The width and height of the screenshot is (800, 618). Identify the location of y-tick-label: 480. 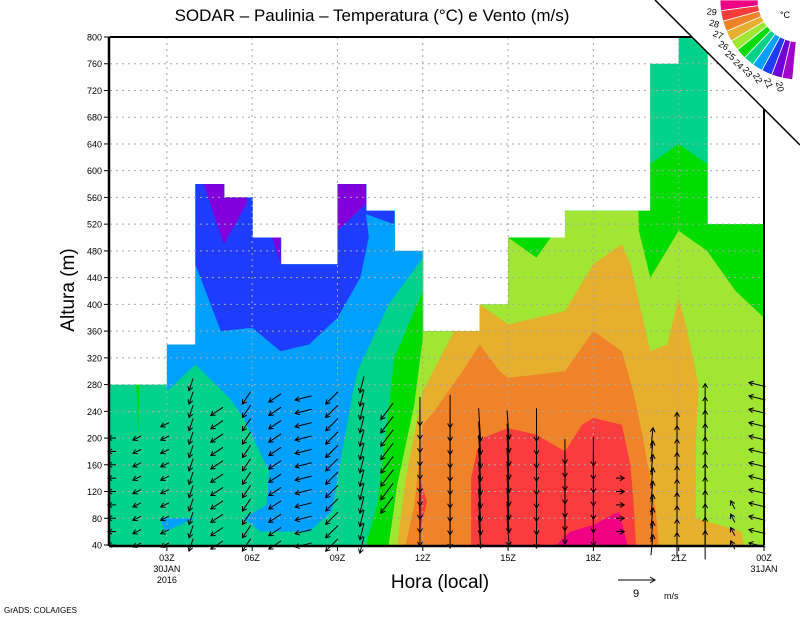
(94, 251).